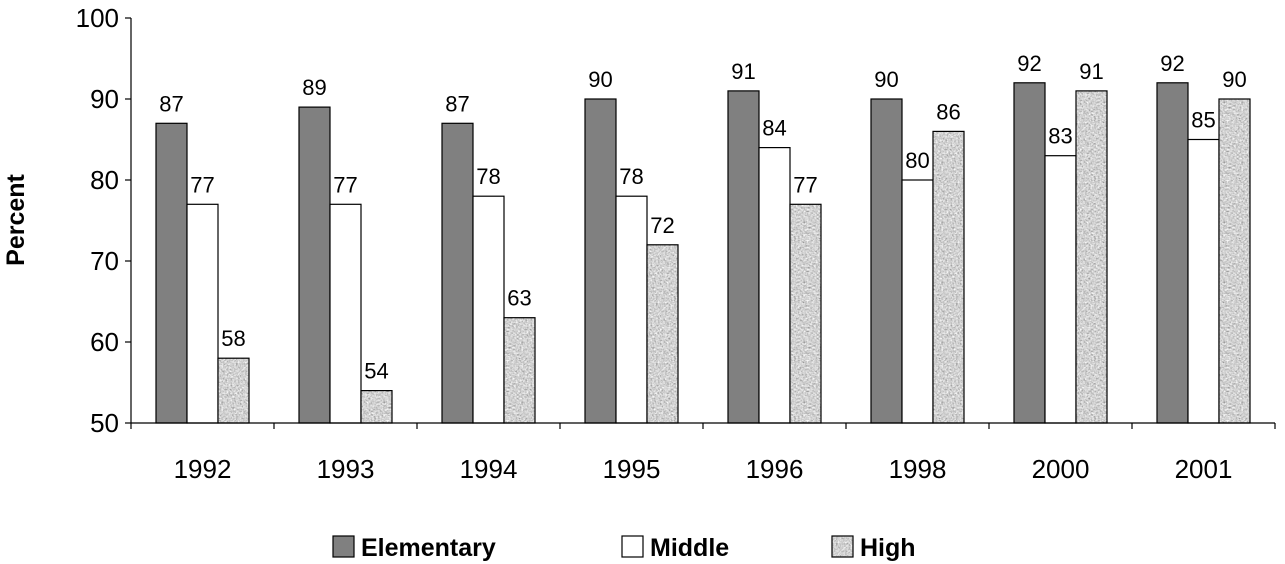  I want to click on bar-high-1994, so click(519, 370).